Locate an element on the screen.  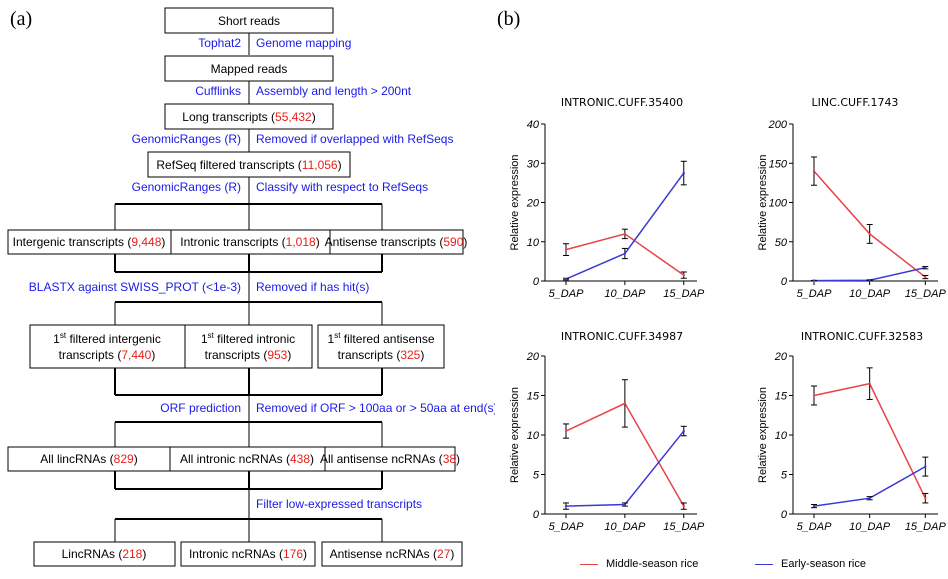
legend-early: Early-season rice is located at coordinates (810, 564).